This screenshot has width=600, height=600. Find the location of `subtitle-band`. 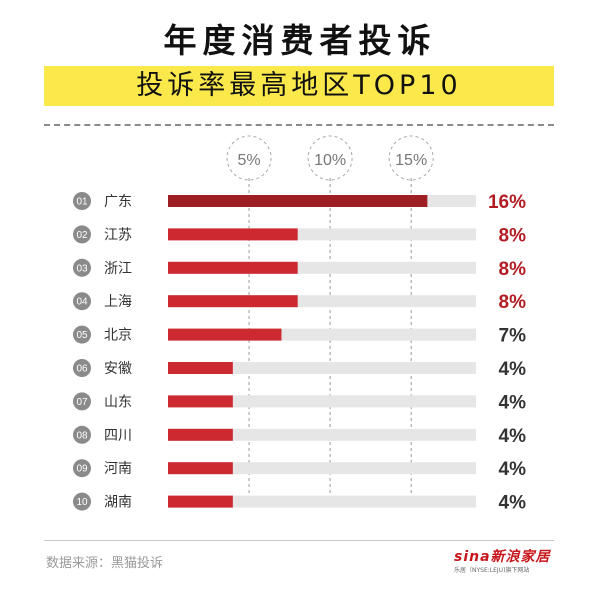

subtitle-band is located at coordinates (299, 86).